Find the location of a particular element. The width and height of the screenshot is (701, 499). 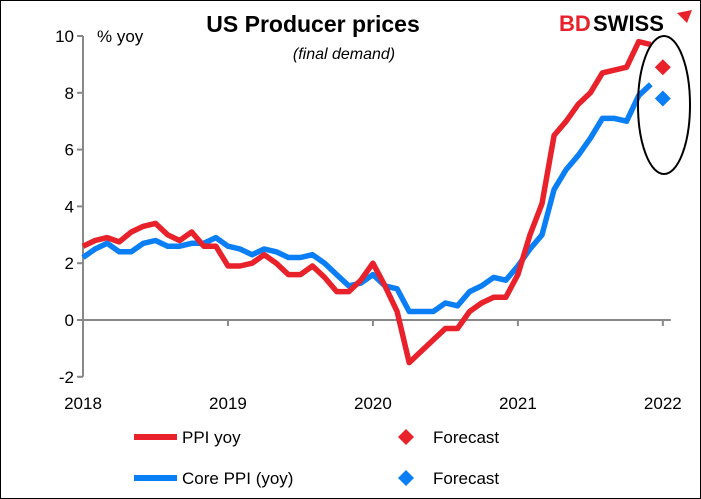

legend-ppi-label: PPI yoy is located at coordinates (211, 437).